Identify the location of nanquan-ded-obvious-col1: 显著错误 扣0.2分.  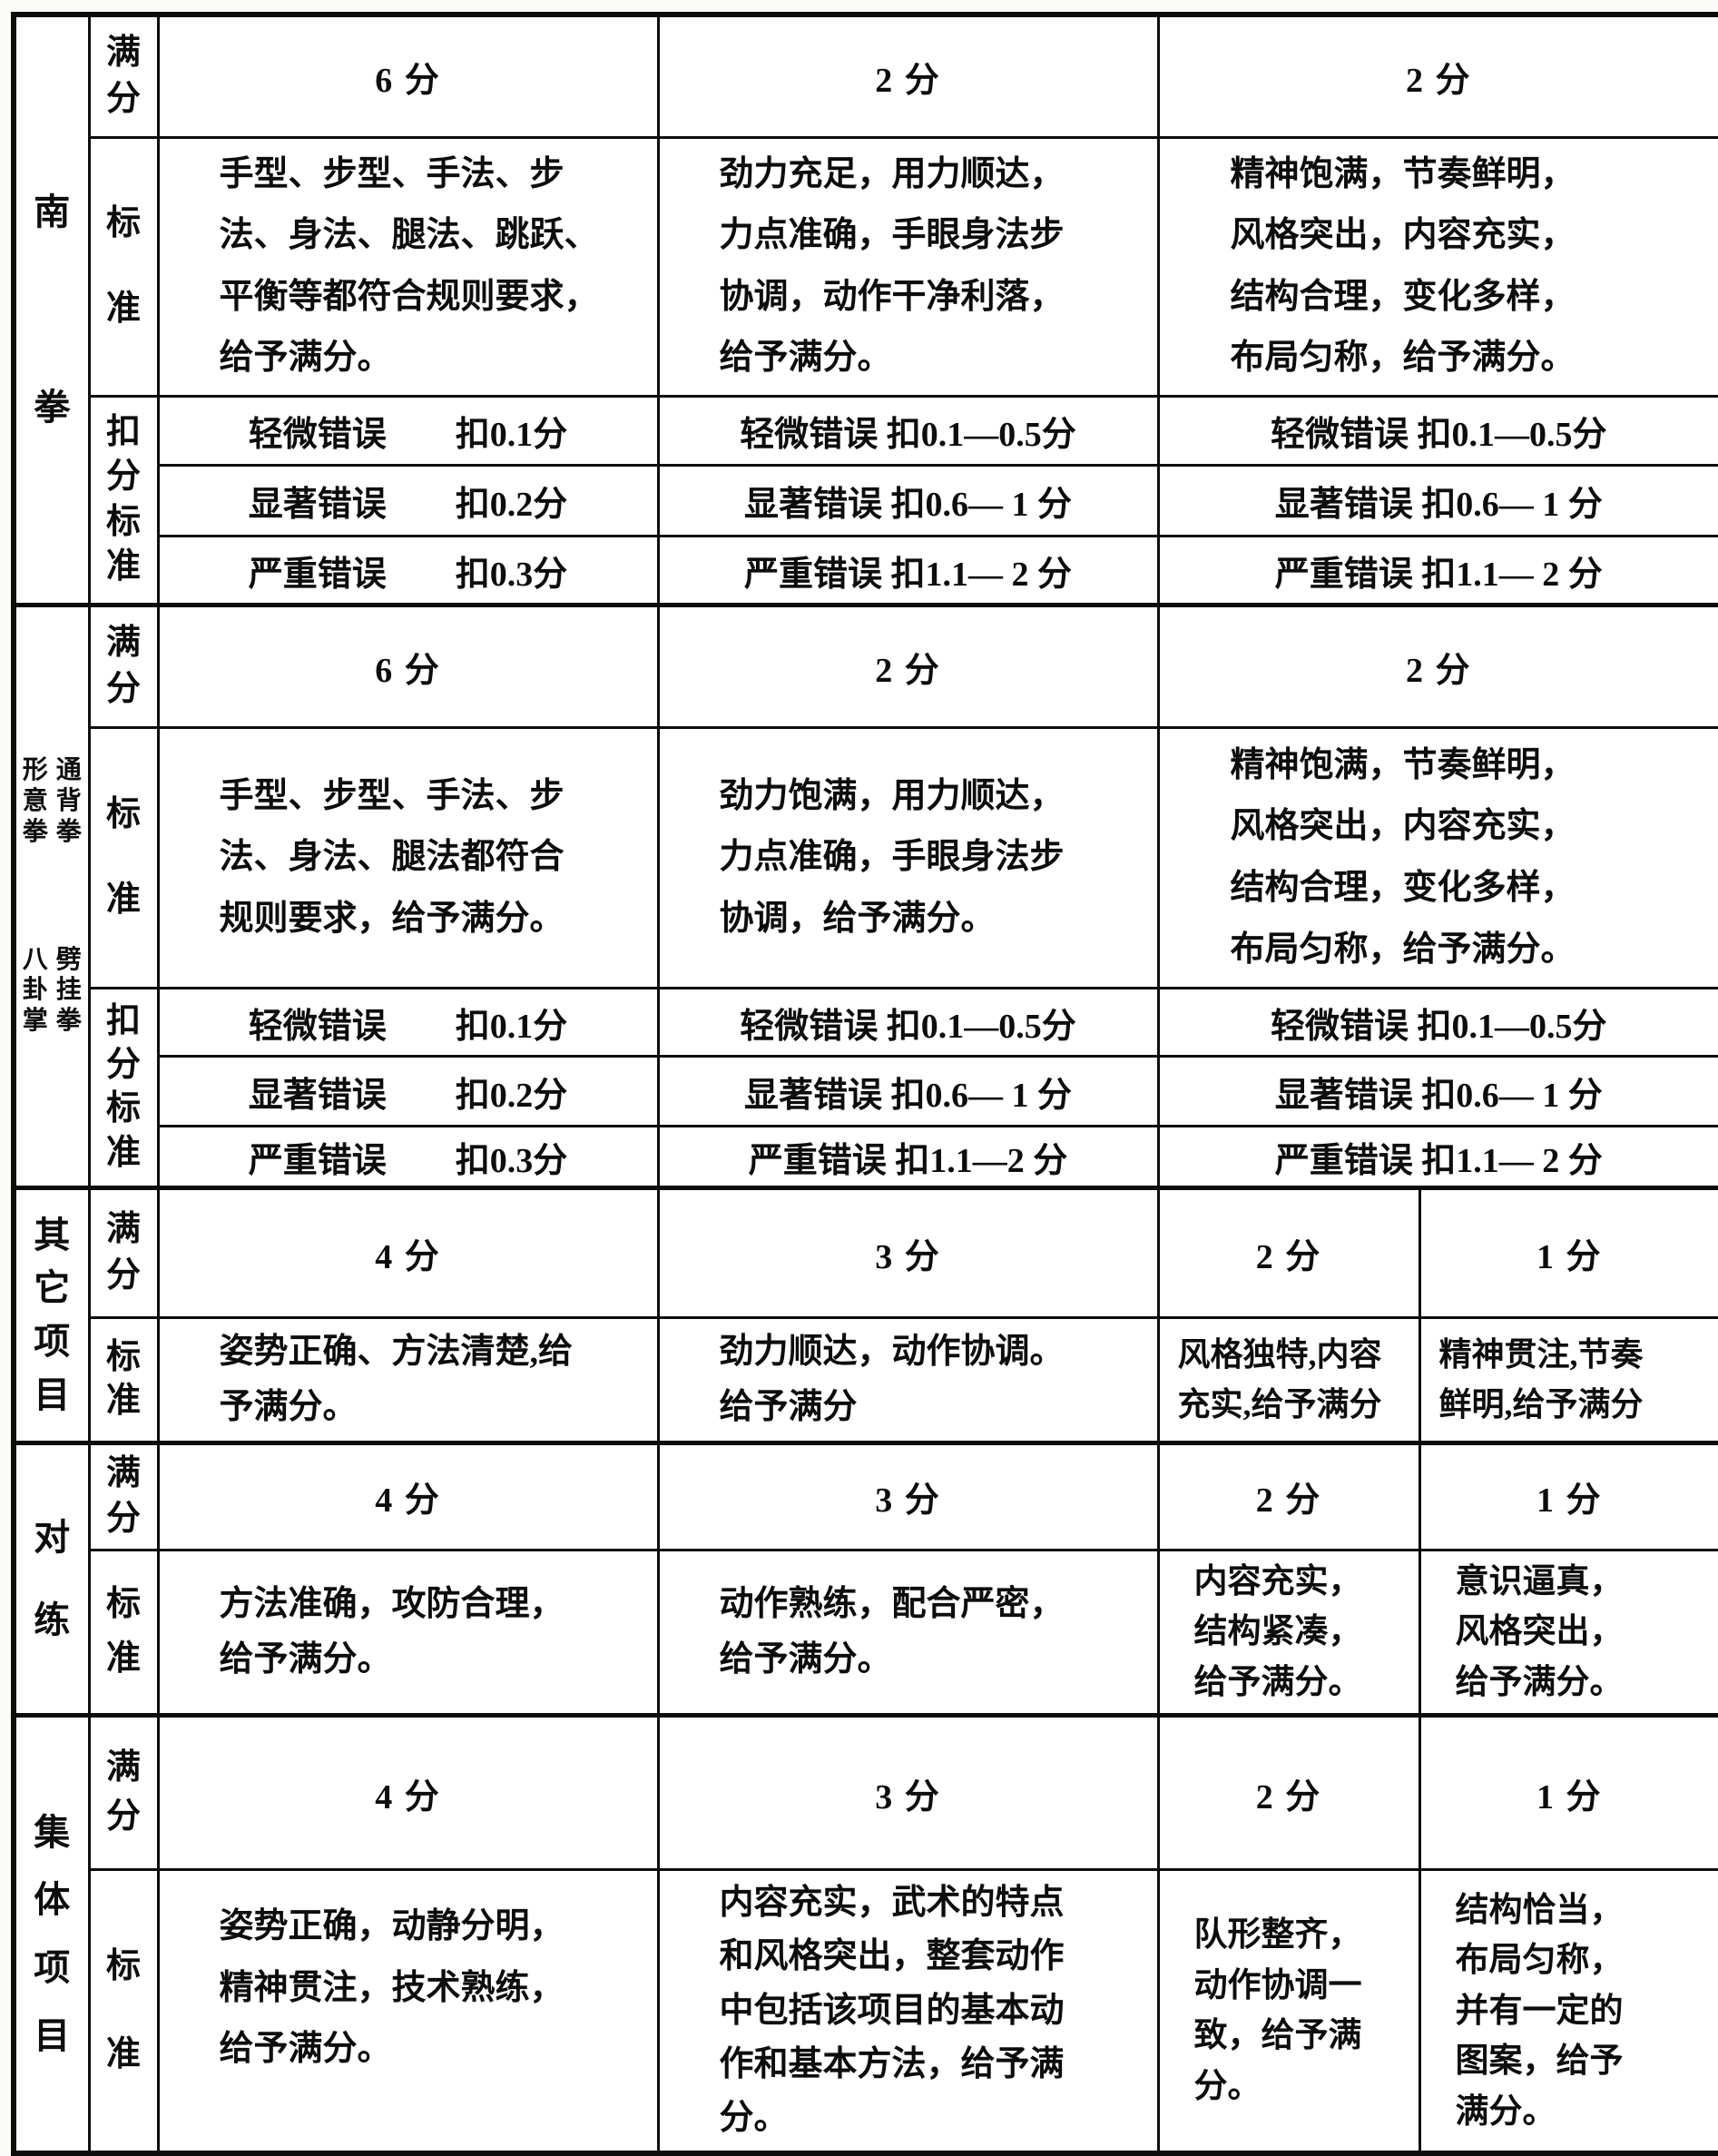
(408, 501).